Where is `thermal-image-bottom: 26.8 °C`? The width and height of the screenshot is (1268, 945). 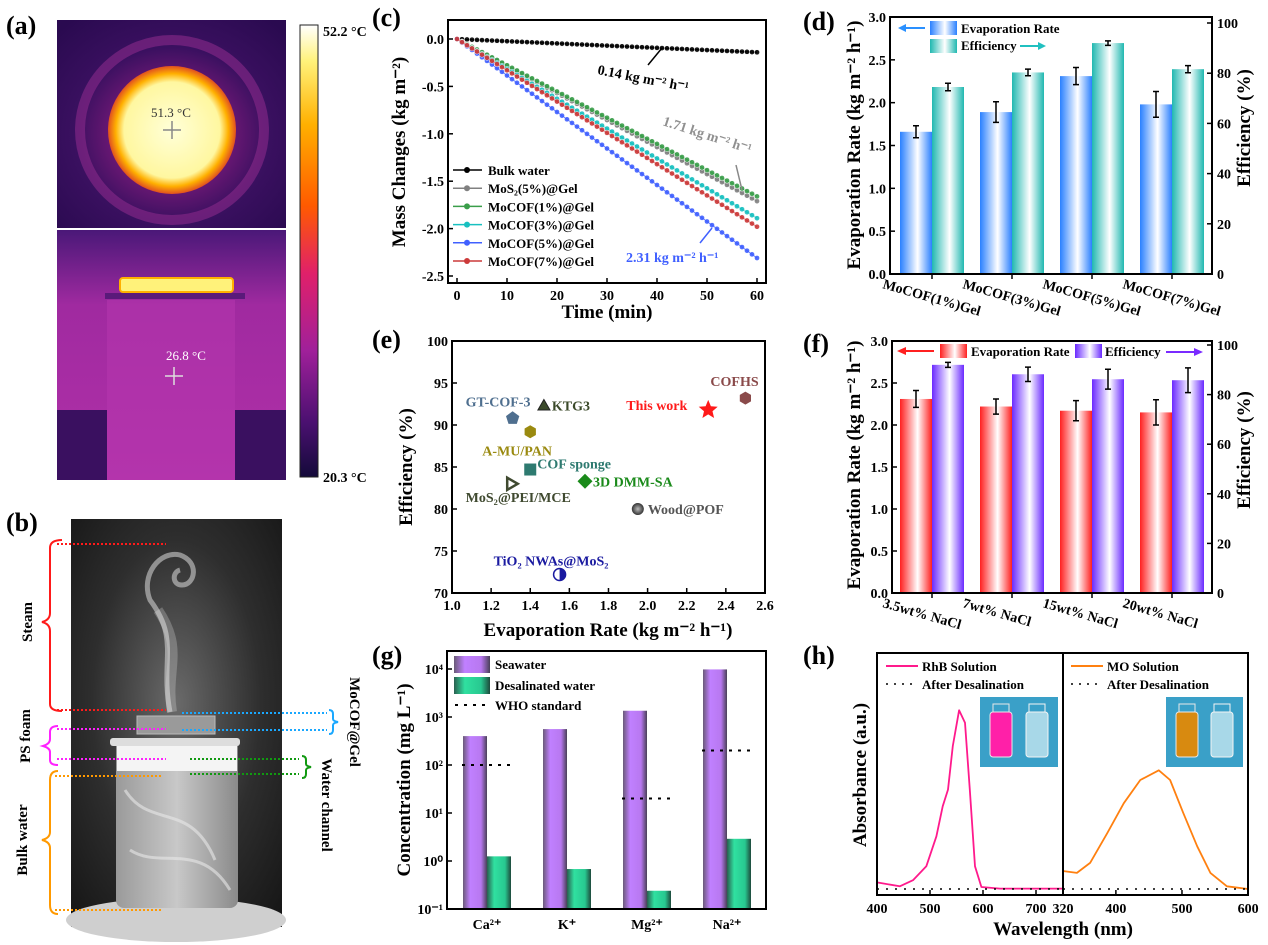
thermal-image-bottom: 26.8 °C is located at coordinates (171, 355).